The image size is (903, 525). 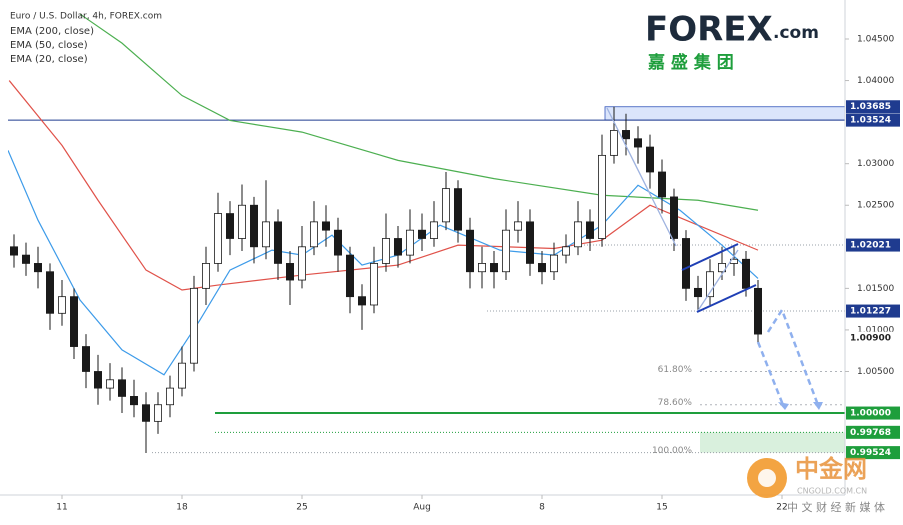 What do you see at coordinates (875, 372) in the screenshot?
I see `y-tick-label: 1.00500` at bounding box center [875, 372].